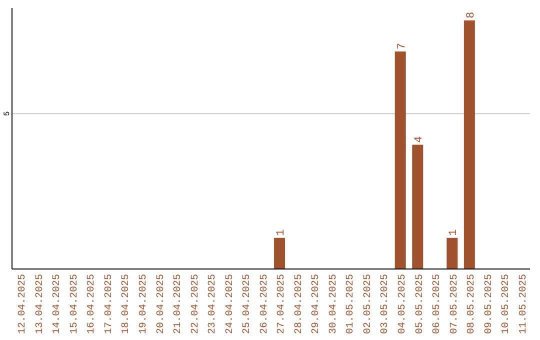  What do you see at coordinates (178, 304) in the screenshot?
I see `x-tick-label: 21.04.2025` at bounding box center [178, 304].